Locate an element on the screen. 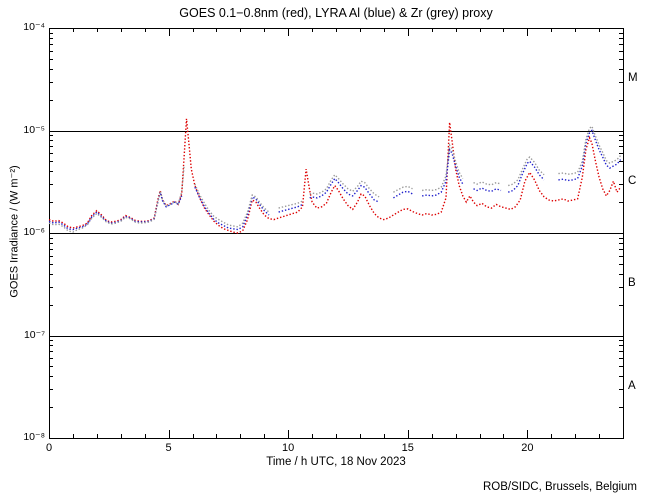 This screenshot has height=500, width=650. flare-class-label-B: B is located at coordinates (632, 283).